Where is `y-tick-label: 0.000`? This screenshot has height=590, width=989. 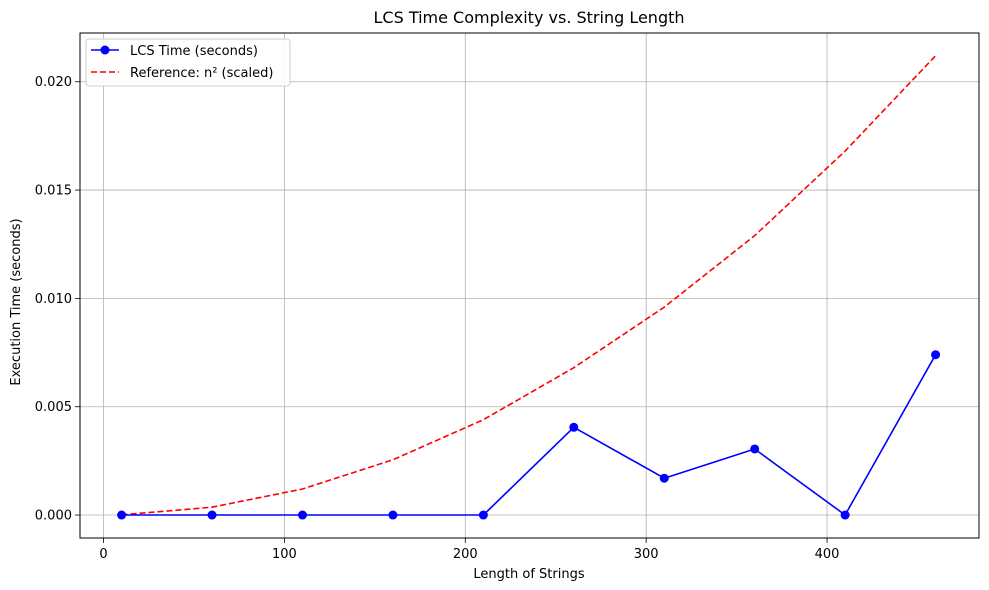
y-tick-label: 0.000 is located at coordinates (53, 516).